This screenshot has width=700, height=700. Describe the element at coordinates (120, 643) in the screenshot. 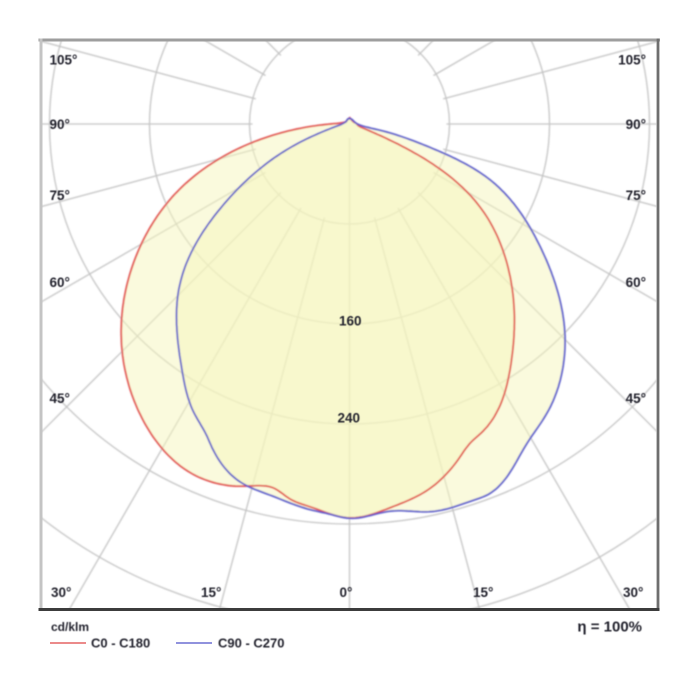

I see `svg-text: C0 - C180` at that location.